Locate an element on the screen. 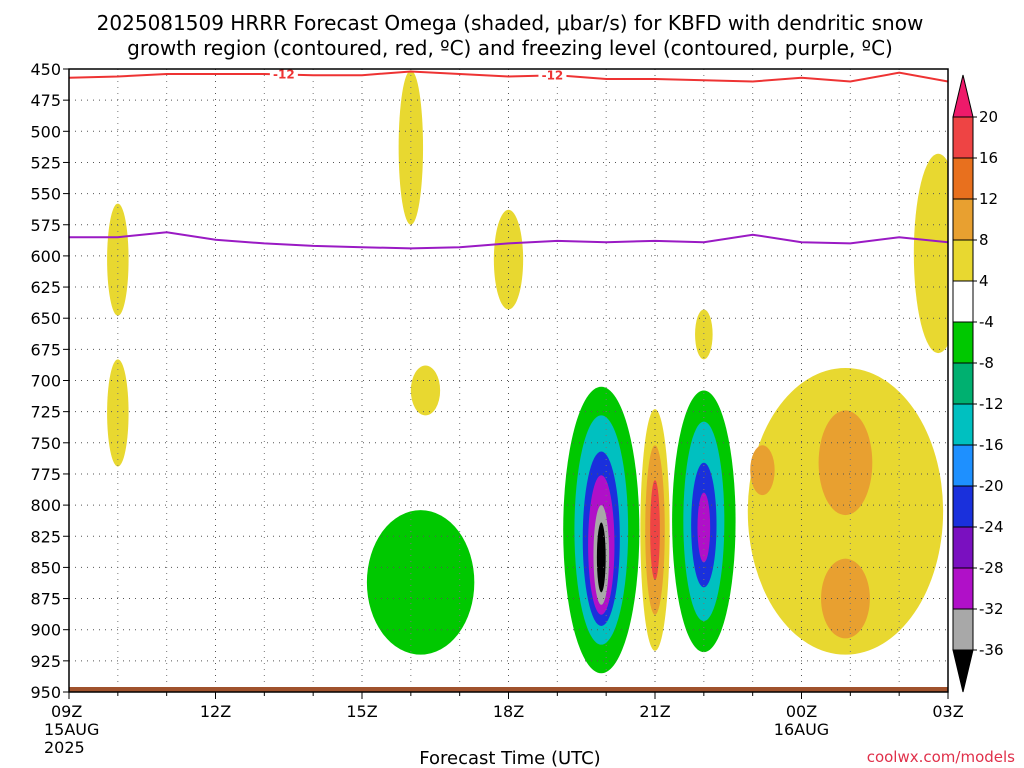  colorbar-label-12: -32 is located at coordinates (991, 609).